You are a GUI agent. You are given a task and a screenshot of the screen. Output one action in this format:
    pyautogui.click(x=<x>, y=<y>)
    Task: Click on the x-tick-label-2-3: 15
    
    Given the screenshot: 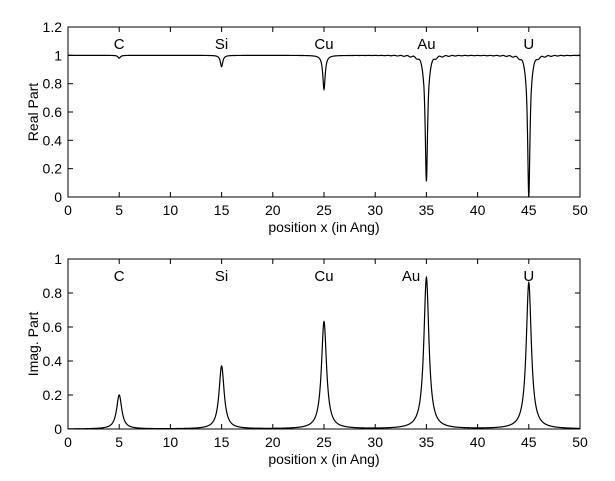 What is the action you would take?
    pyautogui.click(x=222, y=442)
    